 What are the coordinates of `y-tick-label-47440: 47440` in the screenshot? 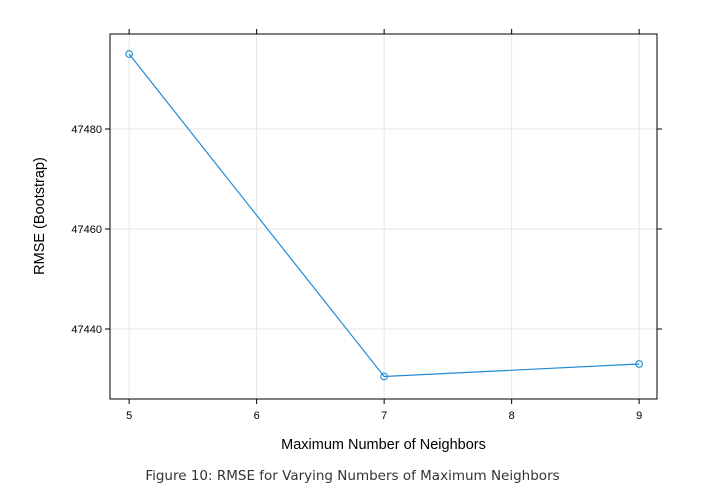 It's located at (86, 330).